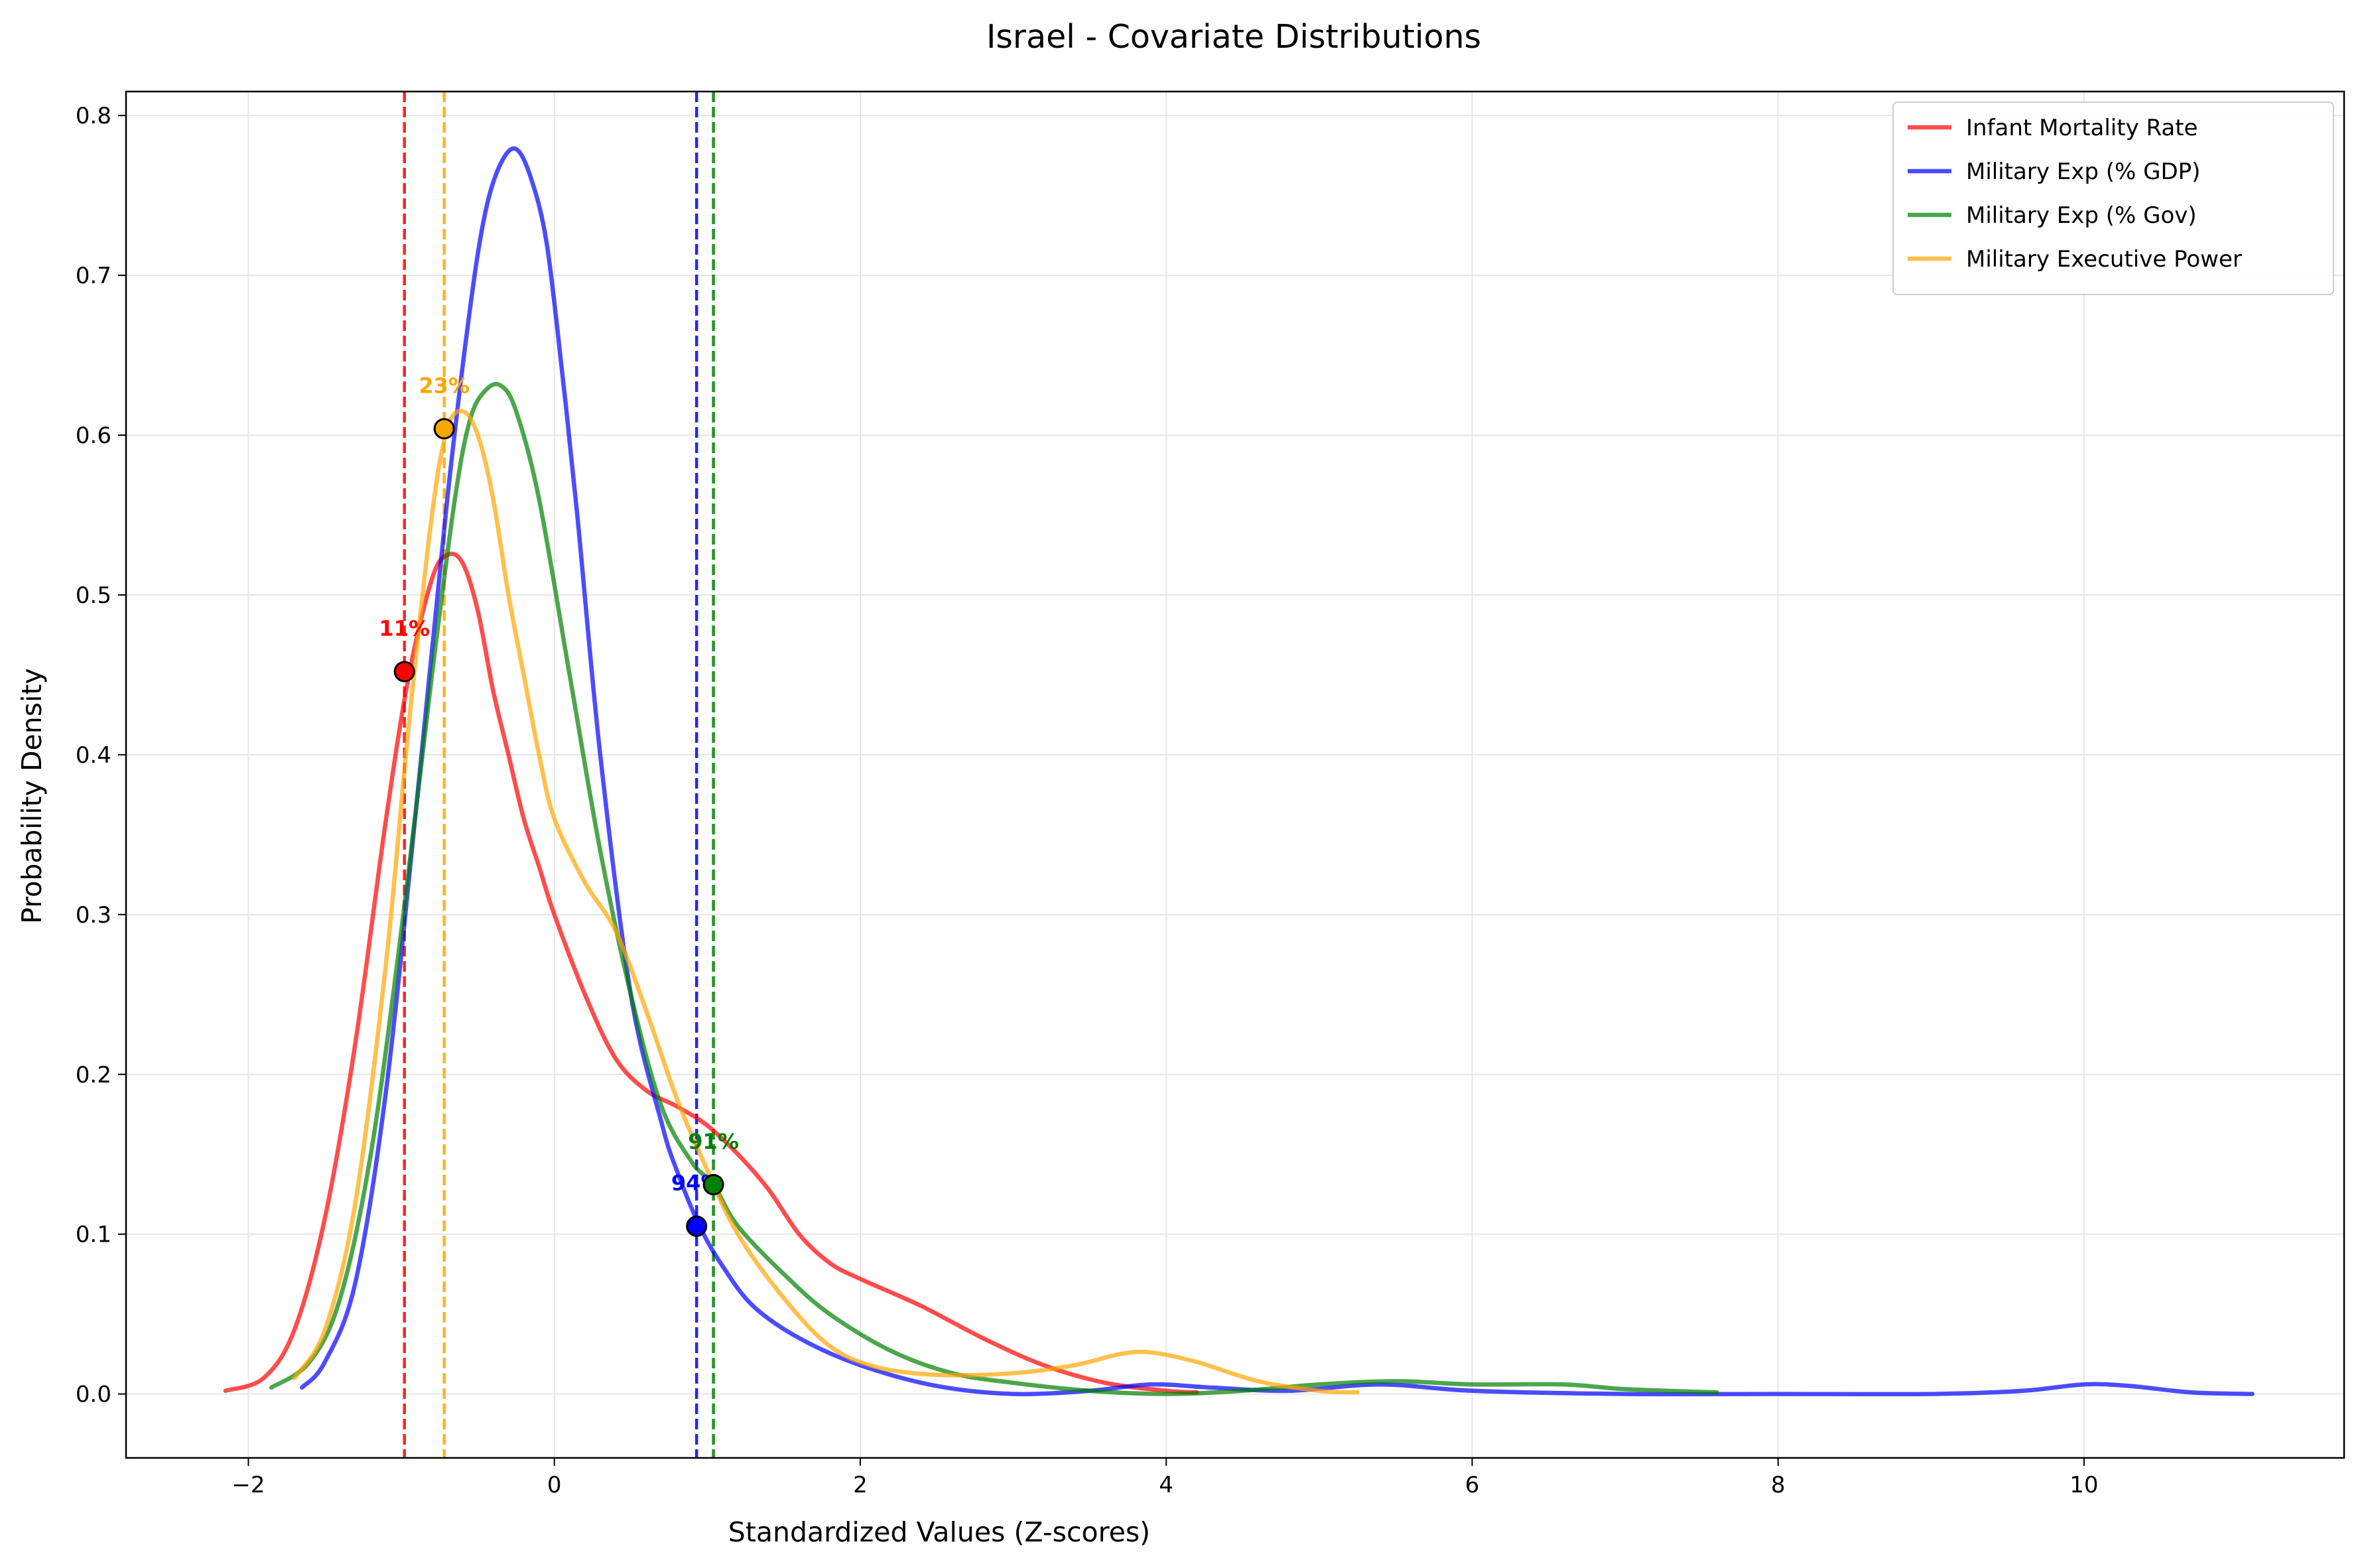  Describe the element at coordinates (559, 805) in the screenshot. I see `markers: 11%94%91%23%` at that location.